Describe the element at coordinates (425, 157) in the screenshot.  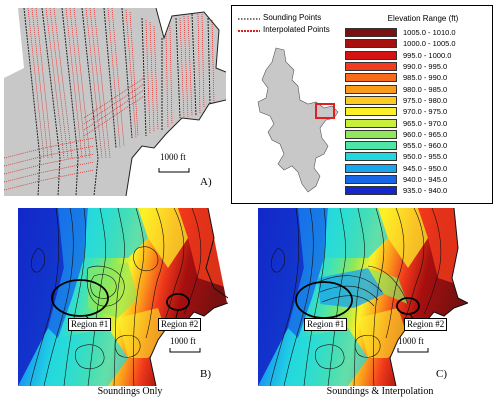
I see `ramp-label: 950.0 - 955.0` at that location.